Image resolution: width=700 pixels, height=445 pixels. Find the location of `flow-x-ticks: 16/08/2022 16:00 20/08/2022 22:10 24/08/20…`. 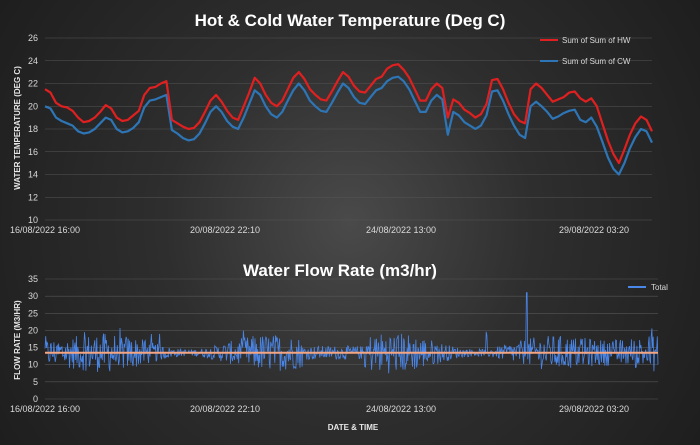

flow-x-ticks: 16/08/2022 16:00 20/08/2022 22:10 24/08/20… is located at coordinates (319, 409).